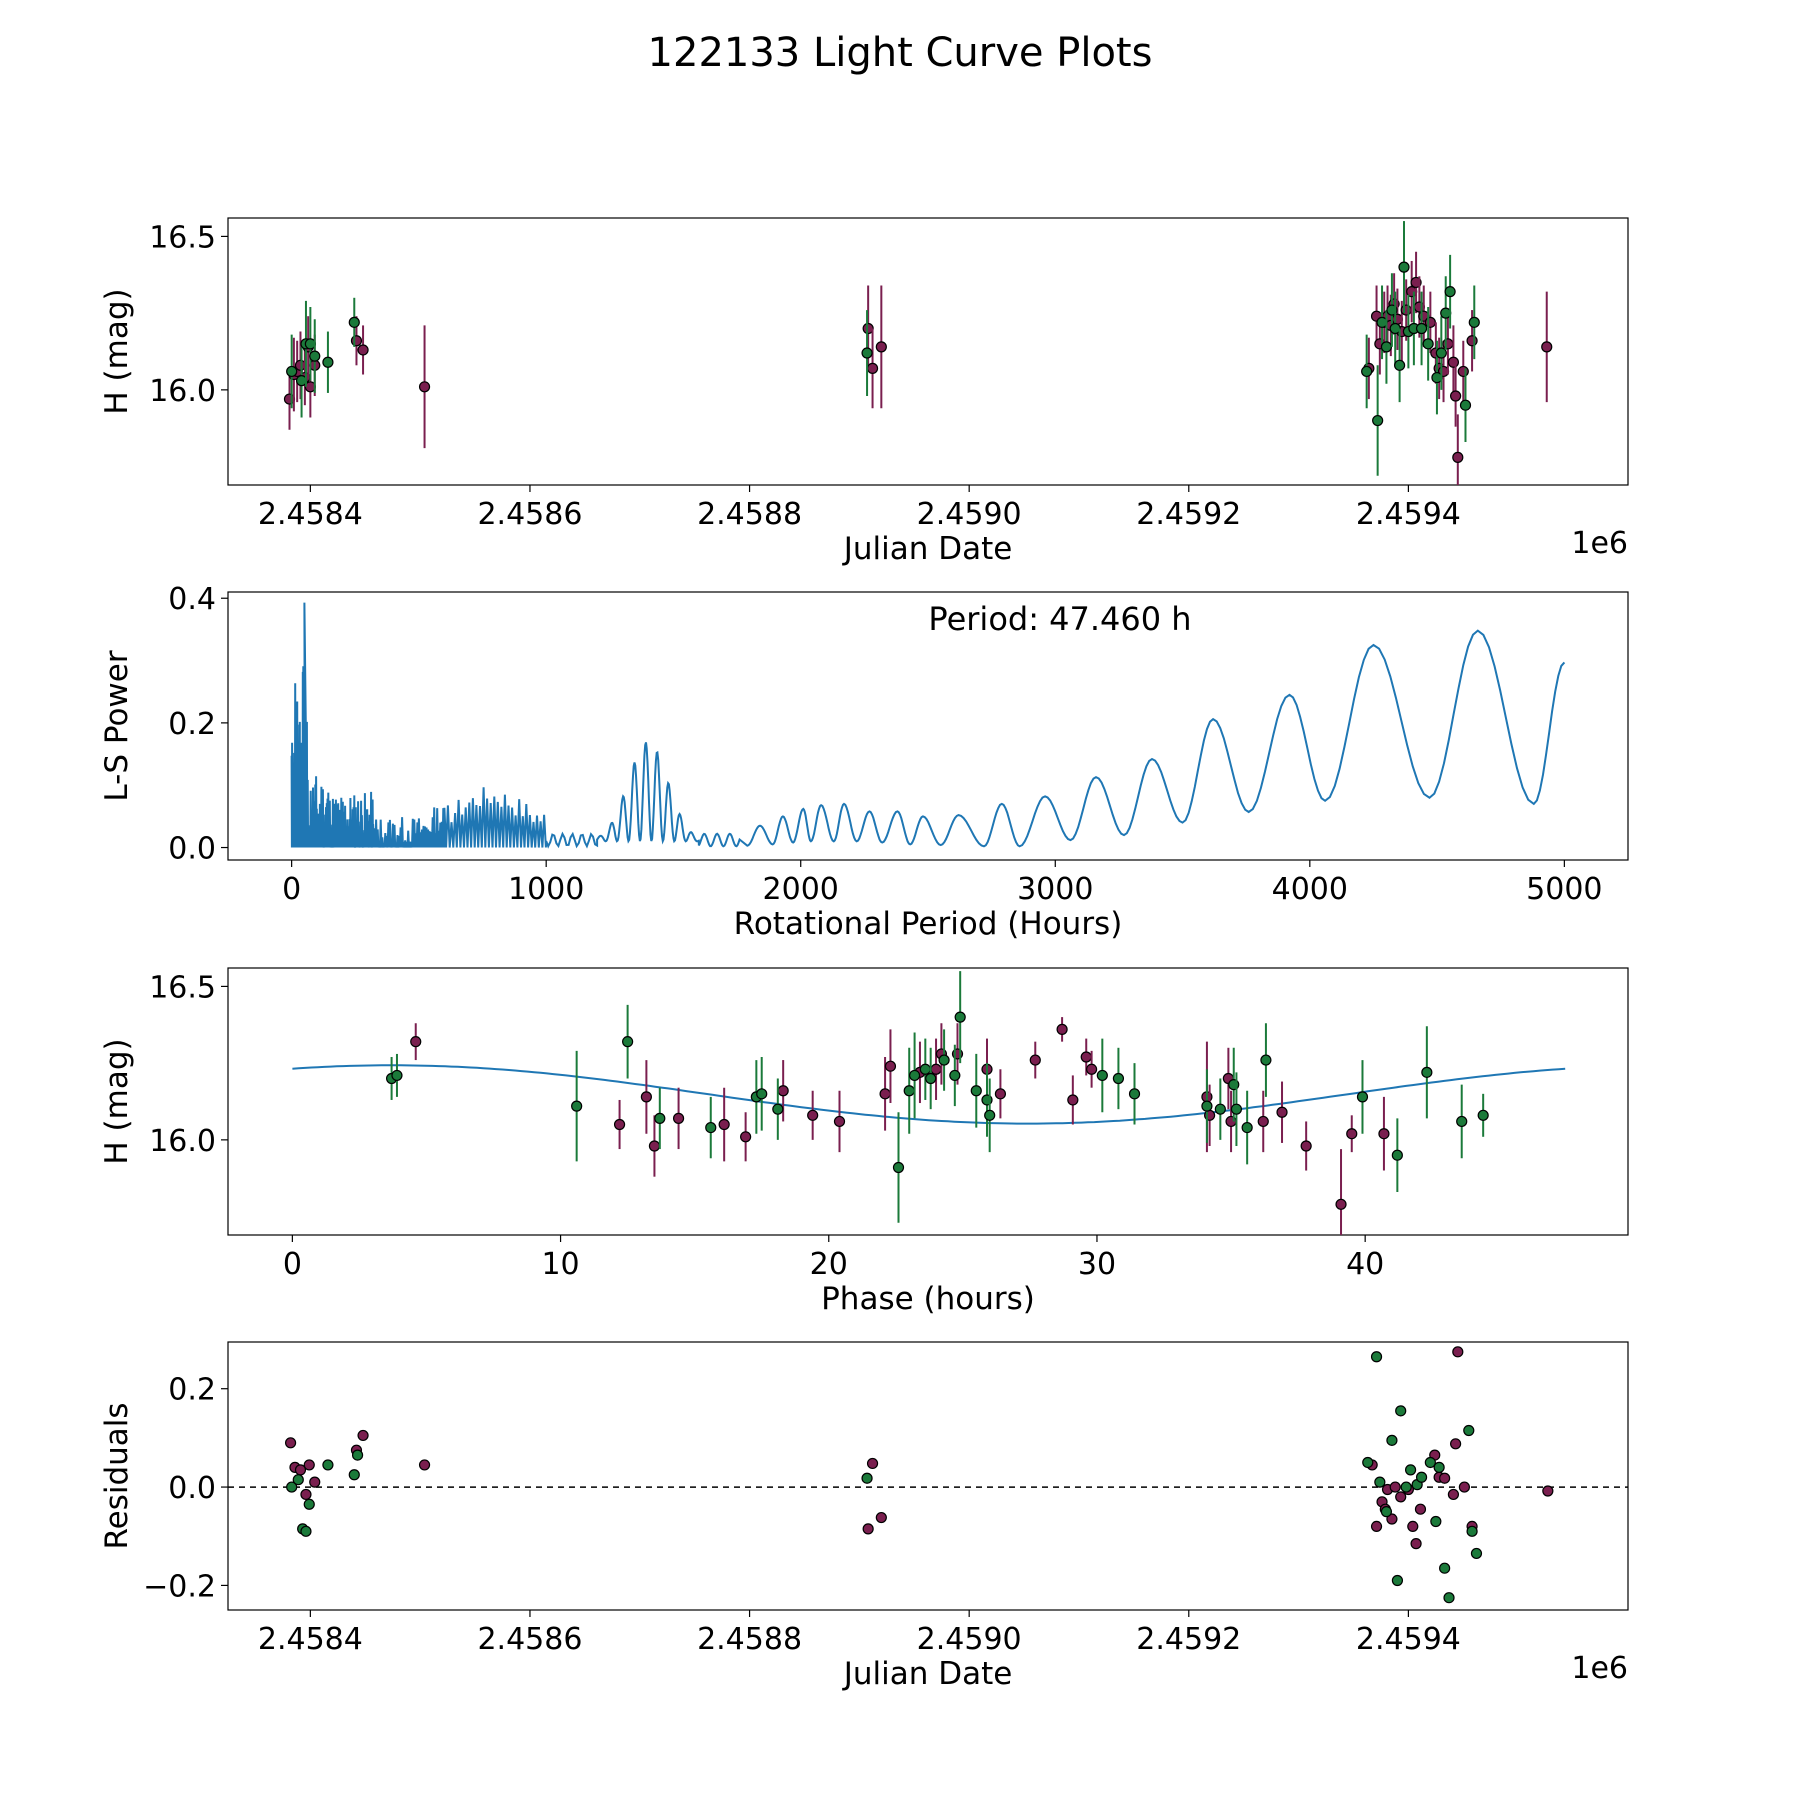 The image size is (1800, 1800). I want to click on x-tick-label: 20, so click(829, 1264).